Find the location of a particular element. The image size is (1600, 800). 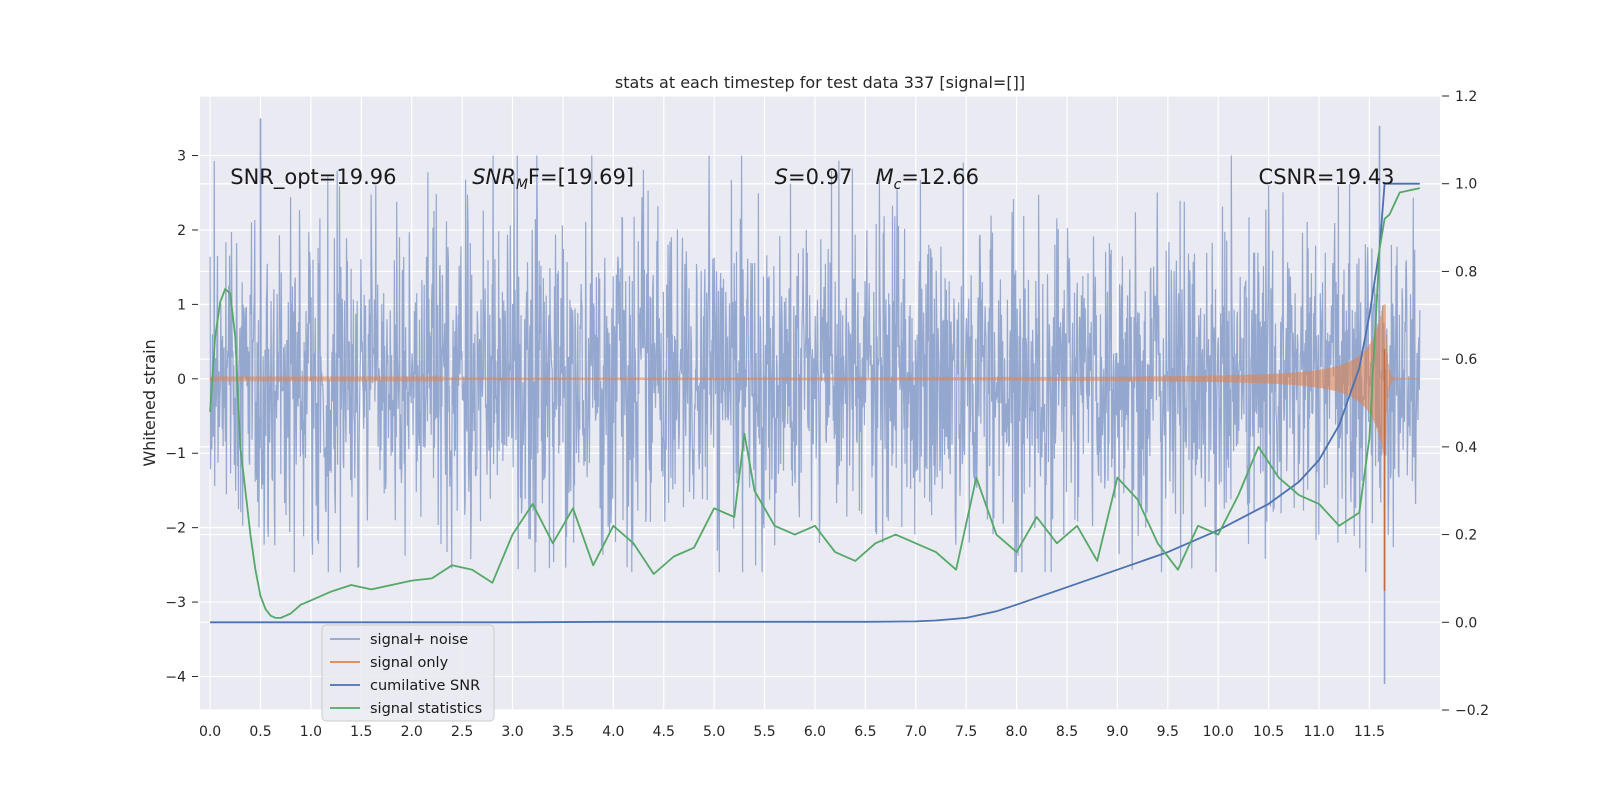

y2-tick-label: 0.2 is located at coordinates (1466, 536).